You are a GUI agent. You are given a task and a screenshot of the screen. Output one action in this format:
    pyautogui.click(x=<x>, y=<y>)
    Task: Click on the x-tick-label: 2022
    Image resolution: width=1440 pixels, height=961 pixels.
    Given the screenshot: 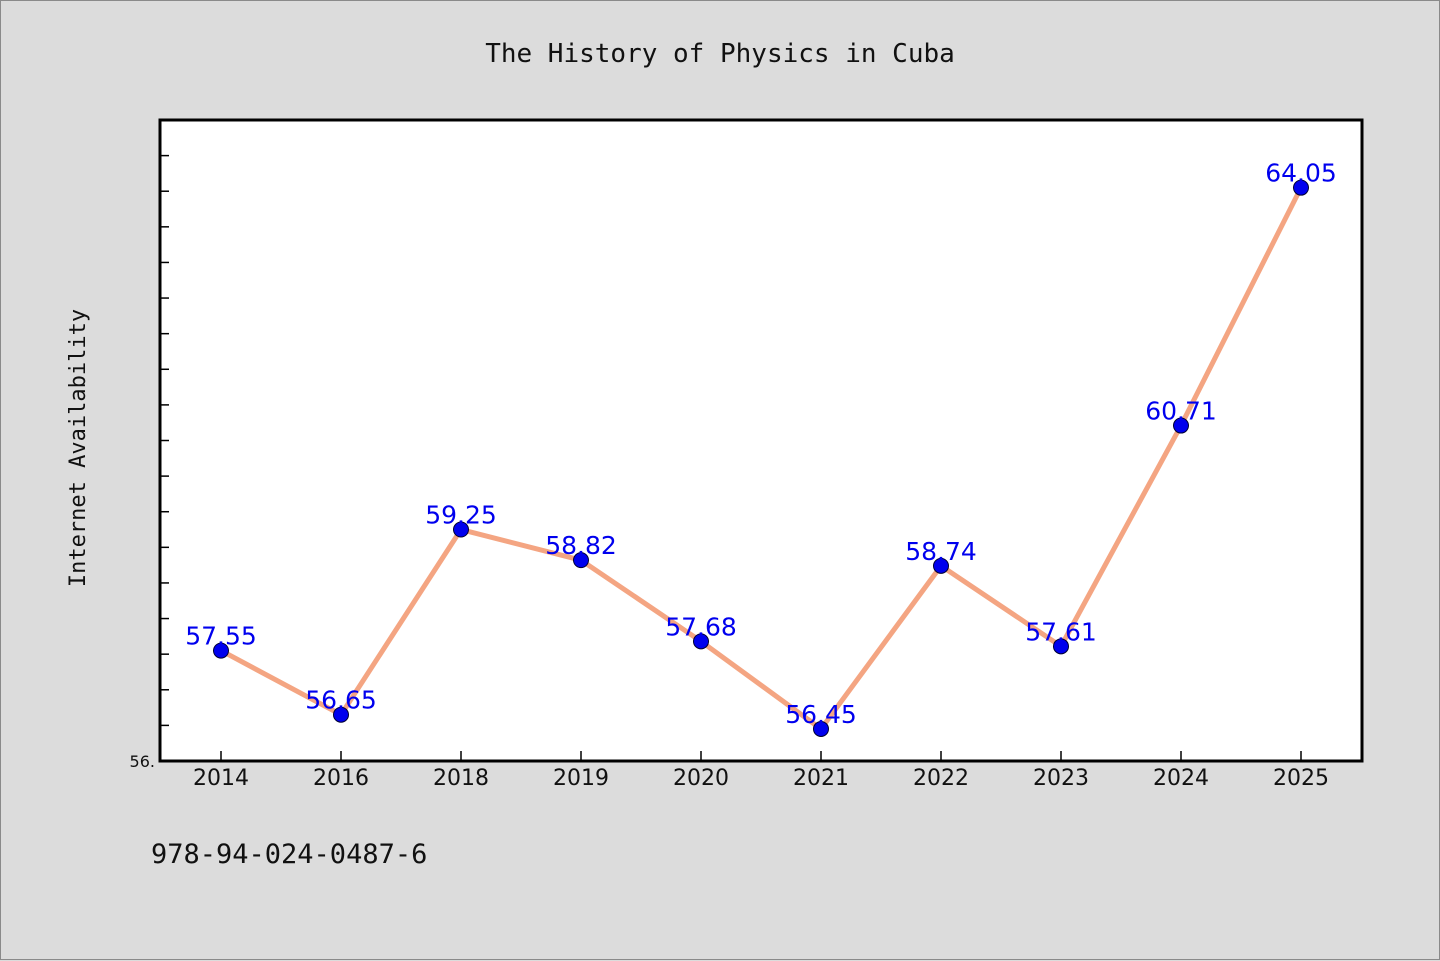 What is the action you would take?
    pyautogui.click(x=941, y=778)
    